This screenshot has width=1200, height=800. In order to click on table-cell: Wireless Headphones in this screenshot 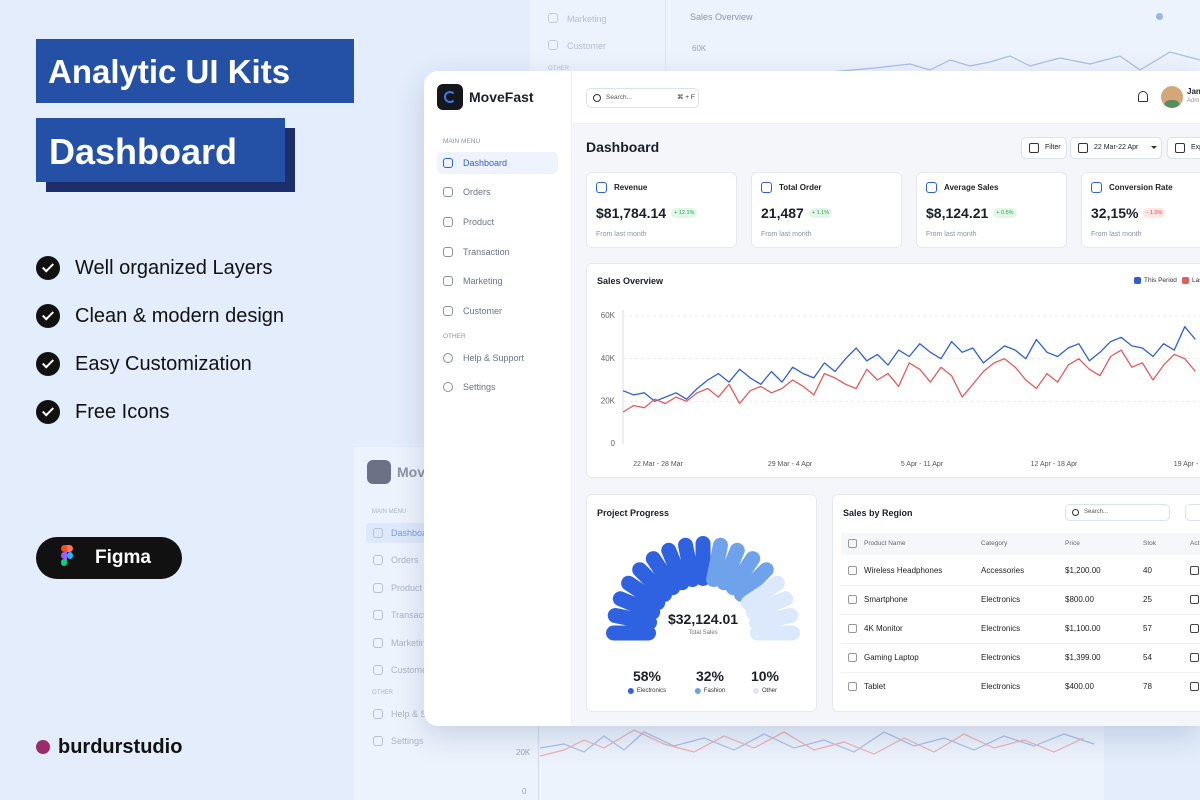, I will do `click(903, 571)`.